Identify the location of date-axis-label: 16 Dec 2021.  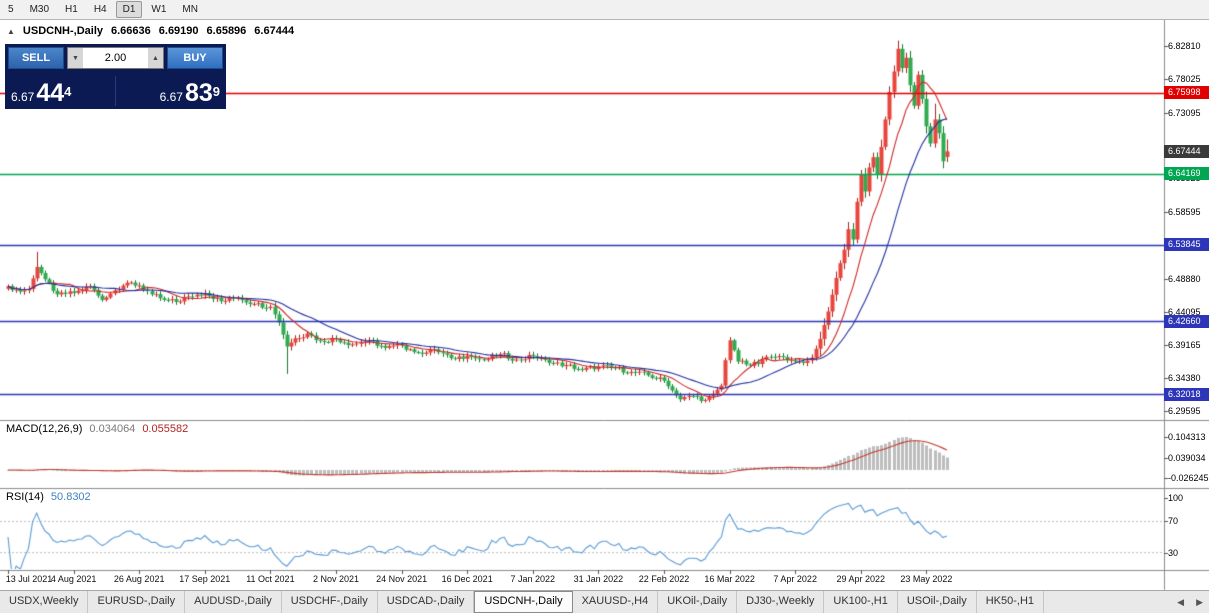
(467, 579).